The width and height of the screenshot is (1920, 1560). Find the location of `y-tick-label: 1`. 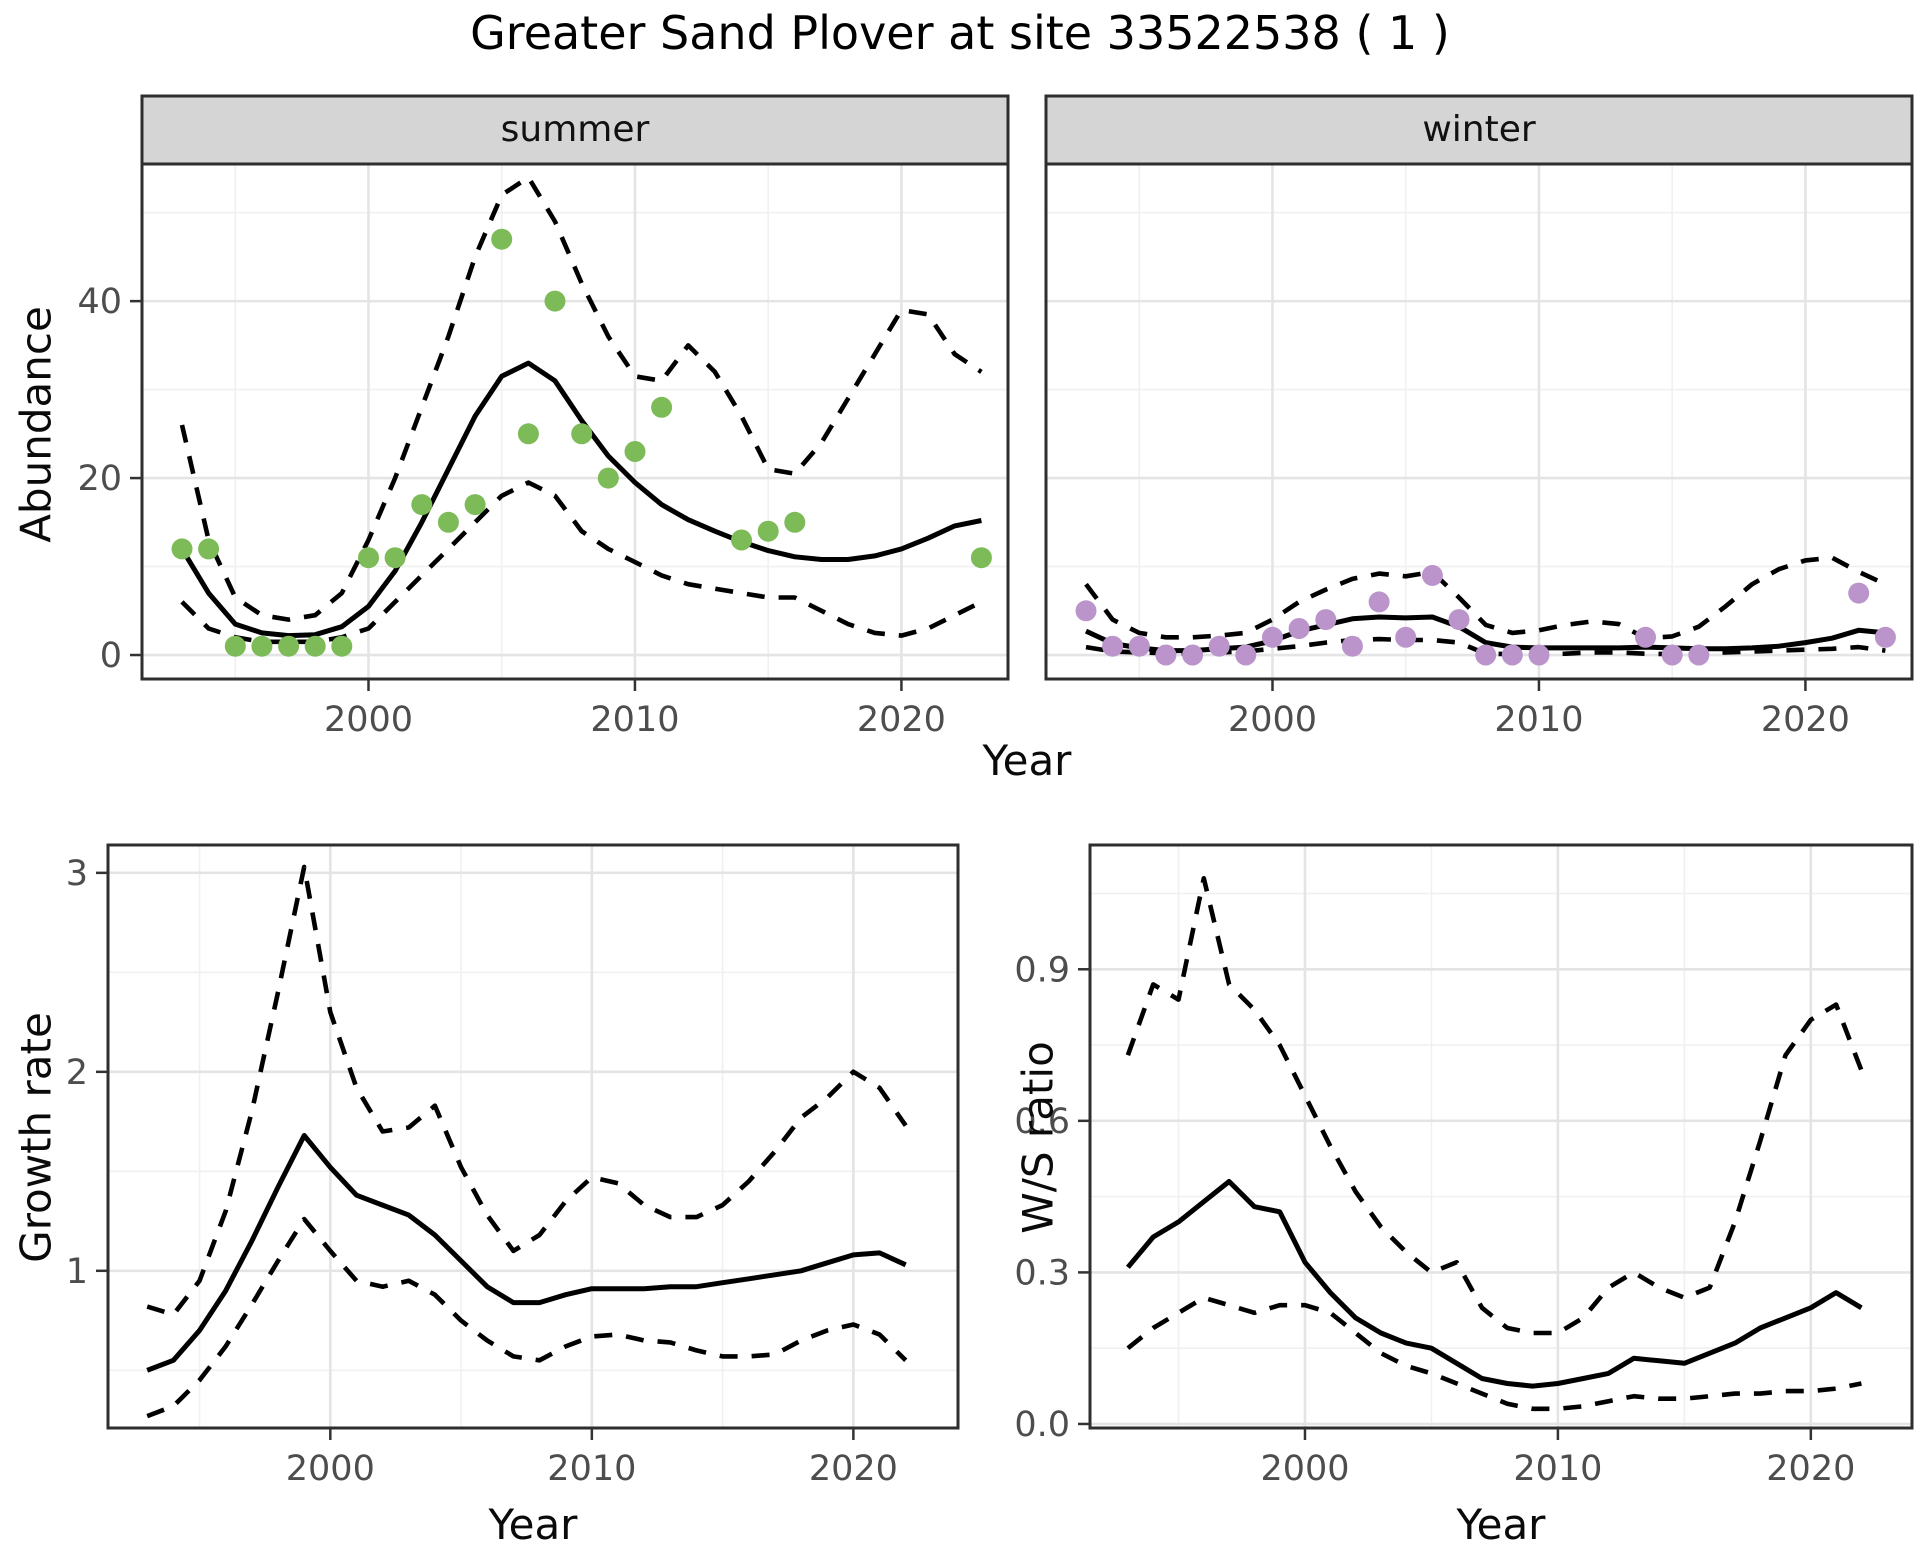

y-tick-label: 1 is located at coordinates (77, 1272).